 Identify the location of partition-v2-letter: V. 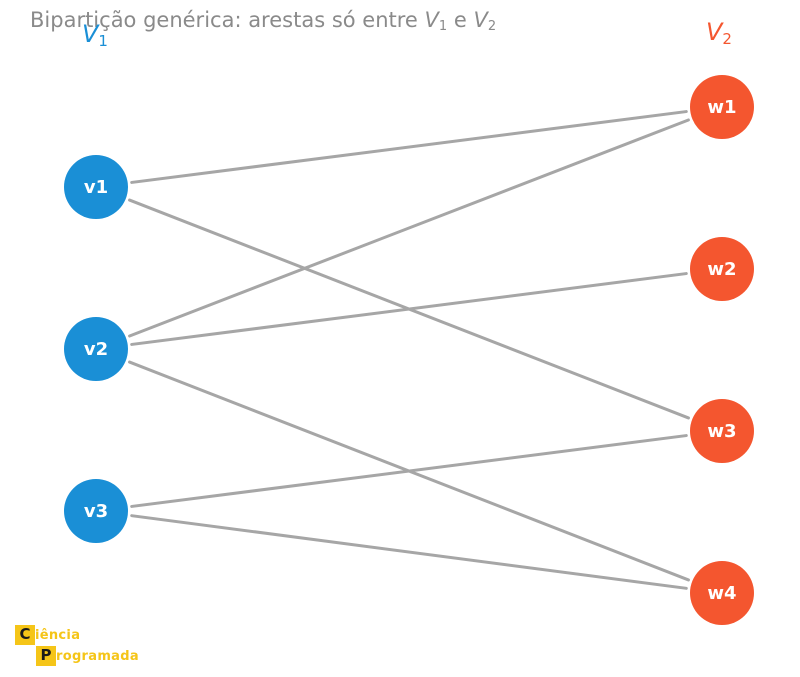
(714, 32).